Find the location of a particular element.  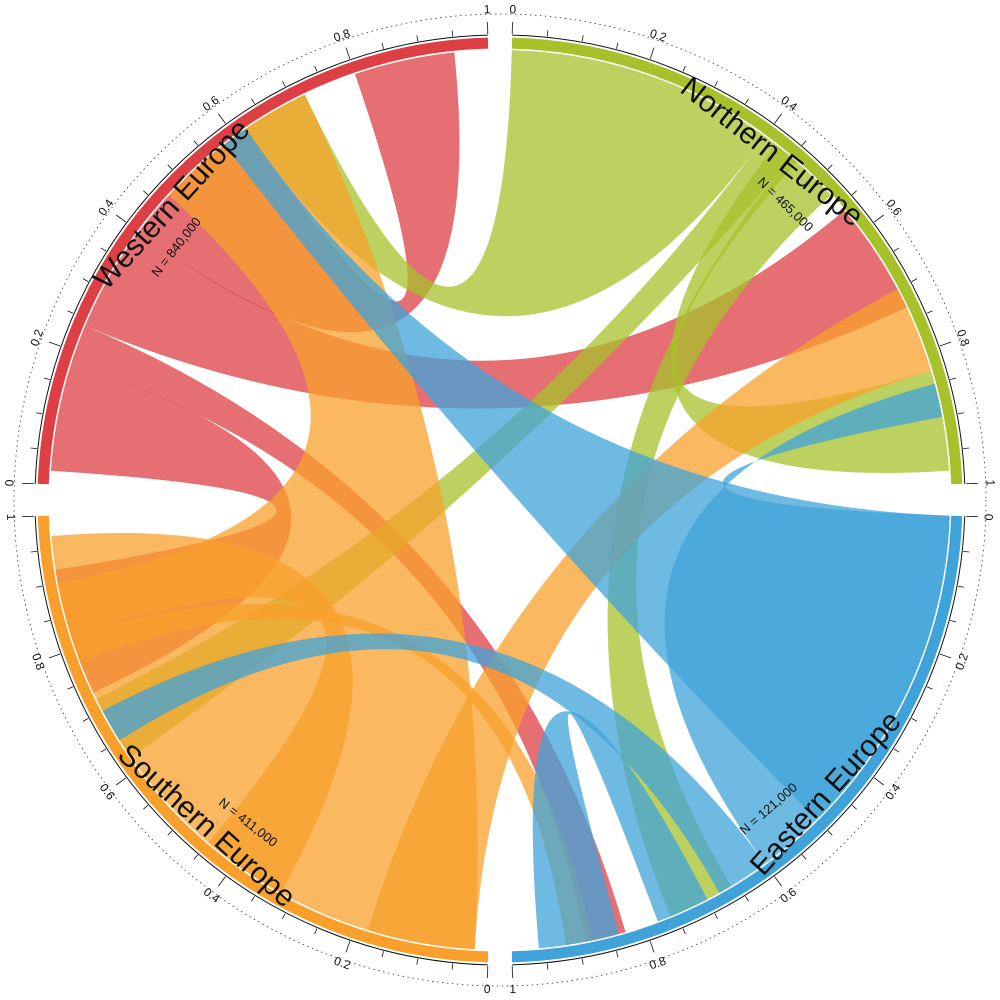

ribbon-southern-europe-to-southern-europe is located at coordinates (202, 713).